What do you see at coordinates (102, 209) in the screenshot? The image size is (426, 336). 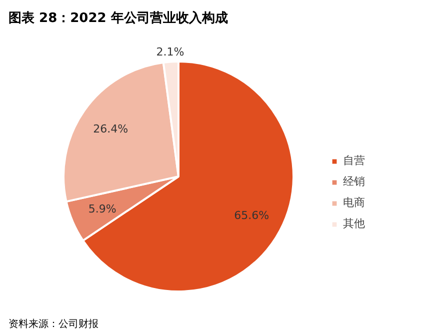 I see `data-label: 5.9%` at bounding box center [102, 209].